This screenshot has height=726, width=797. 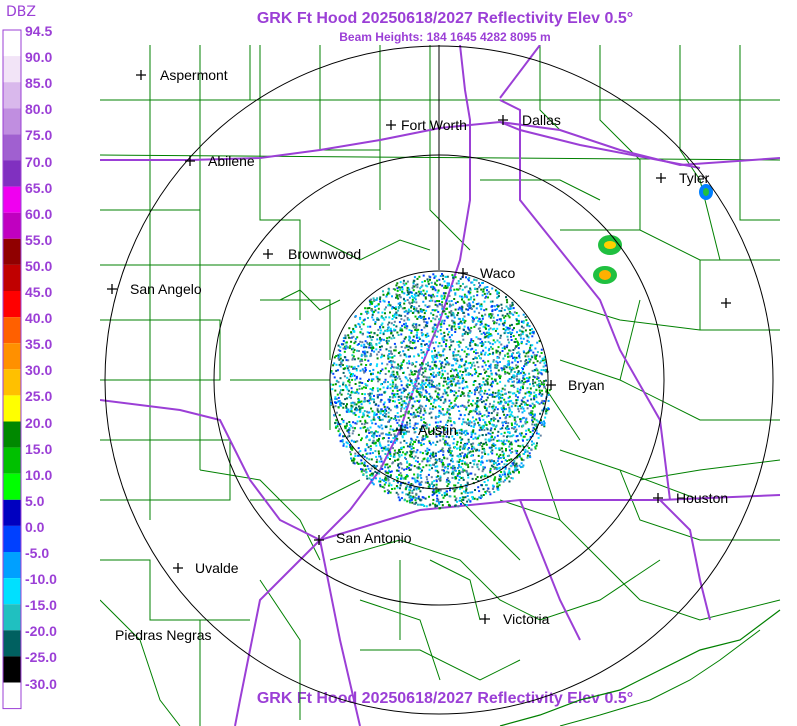 What do you see at coordinates (39, 83) in the screenshot?
I see `legend-label: 85.0` at bounding box center [39, 83].